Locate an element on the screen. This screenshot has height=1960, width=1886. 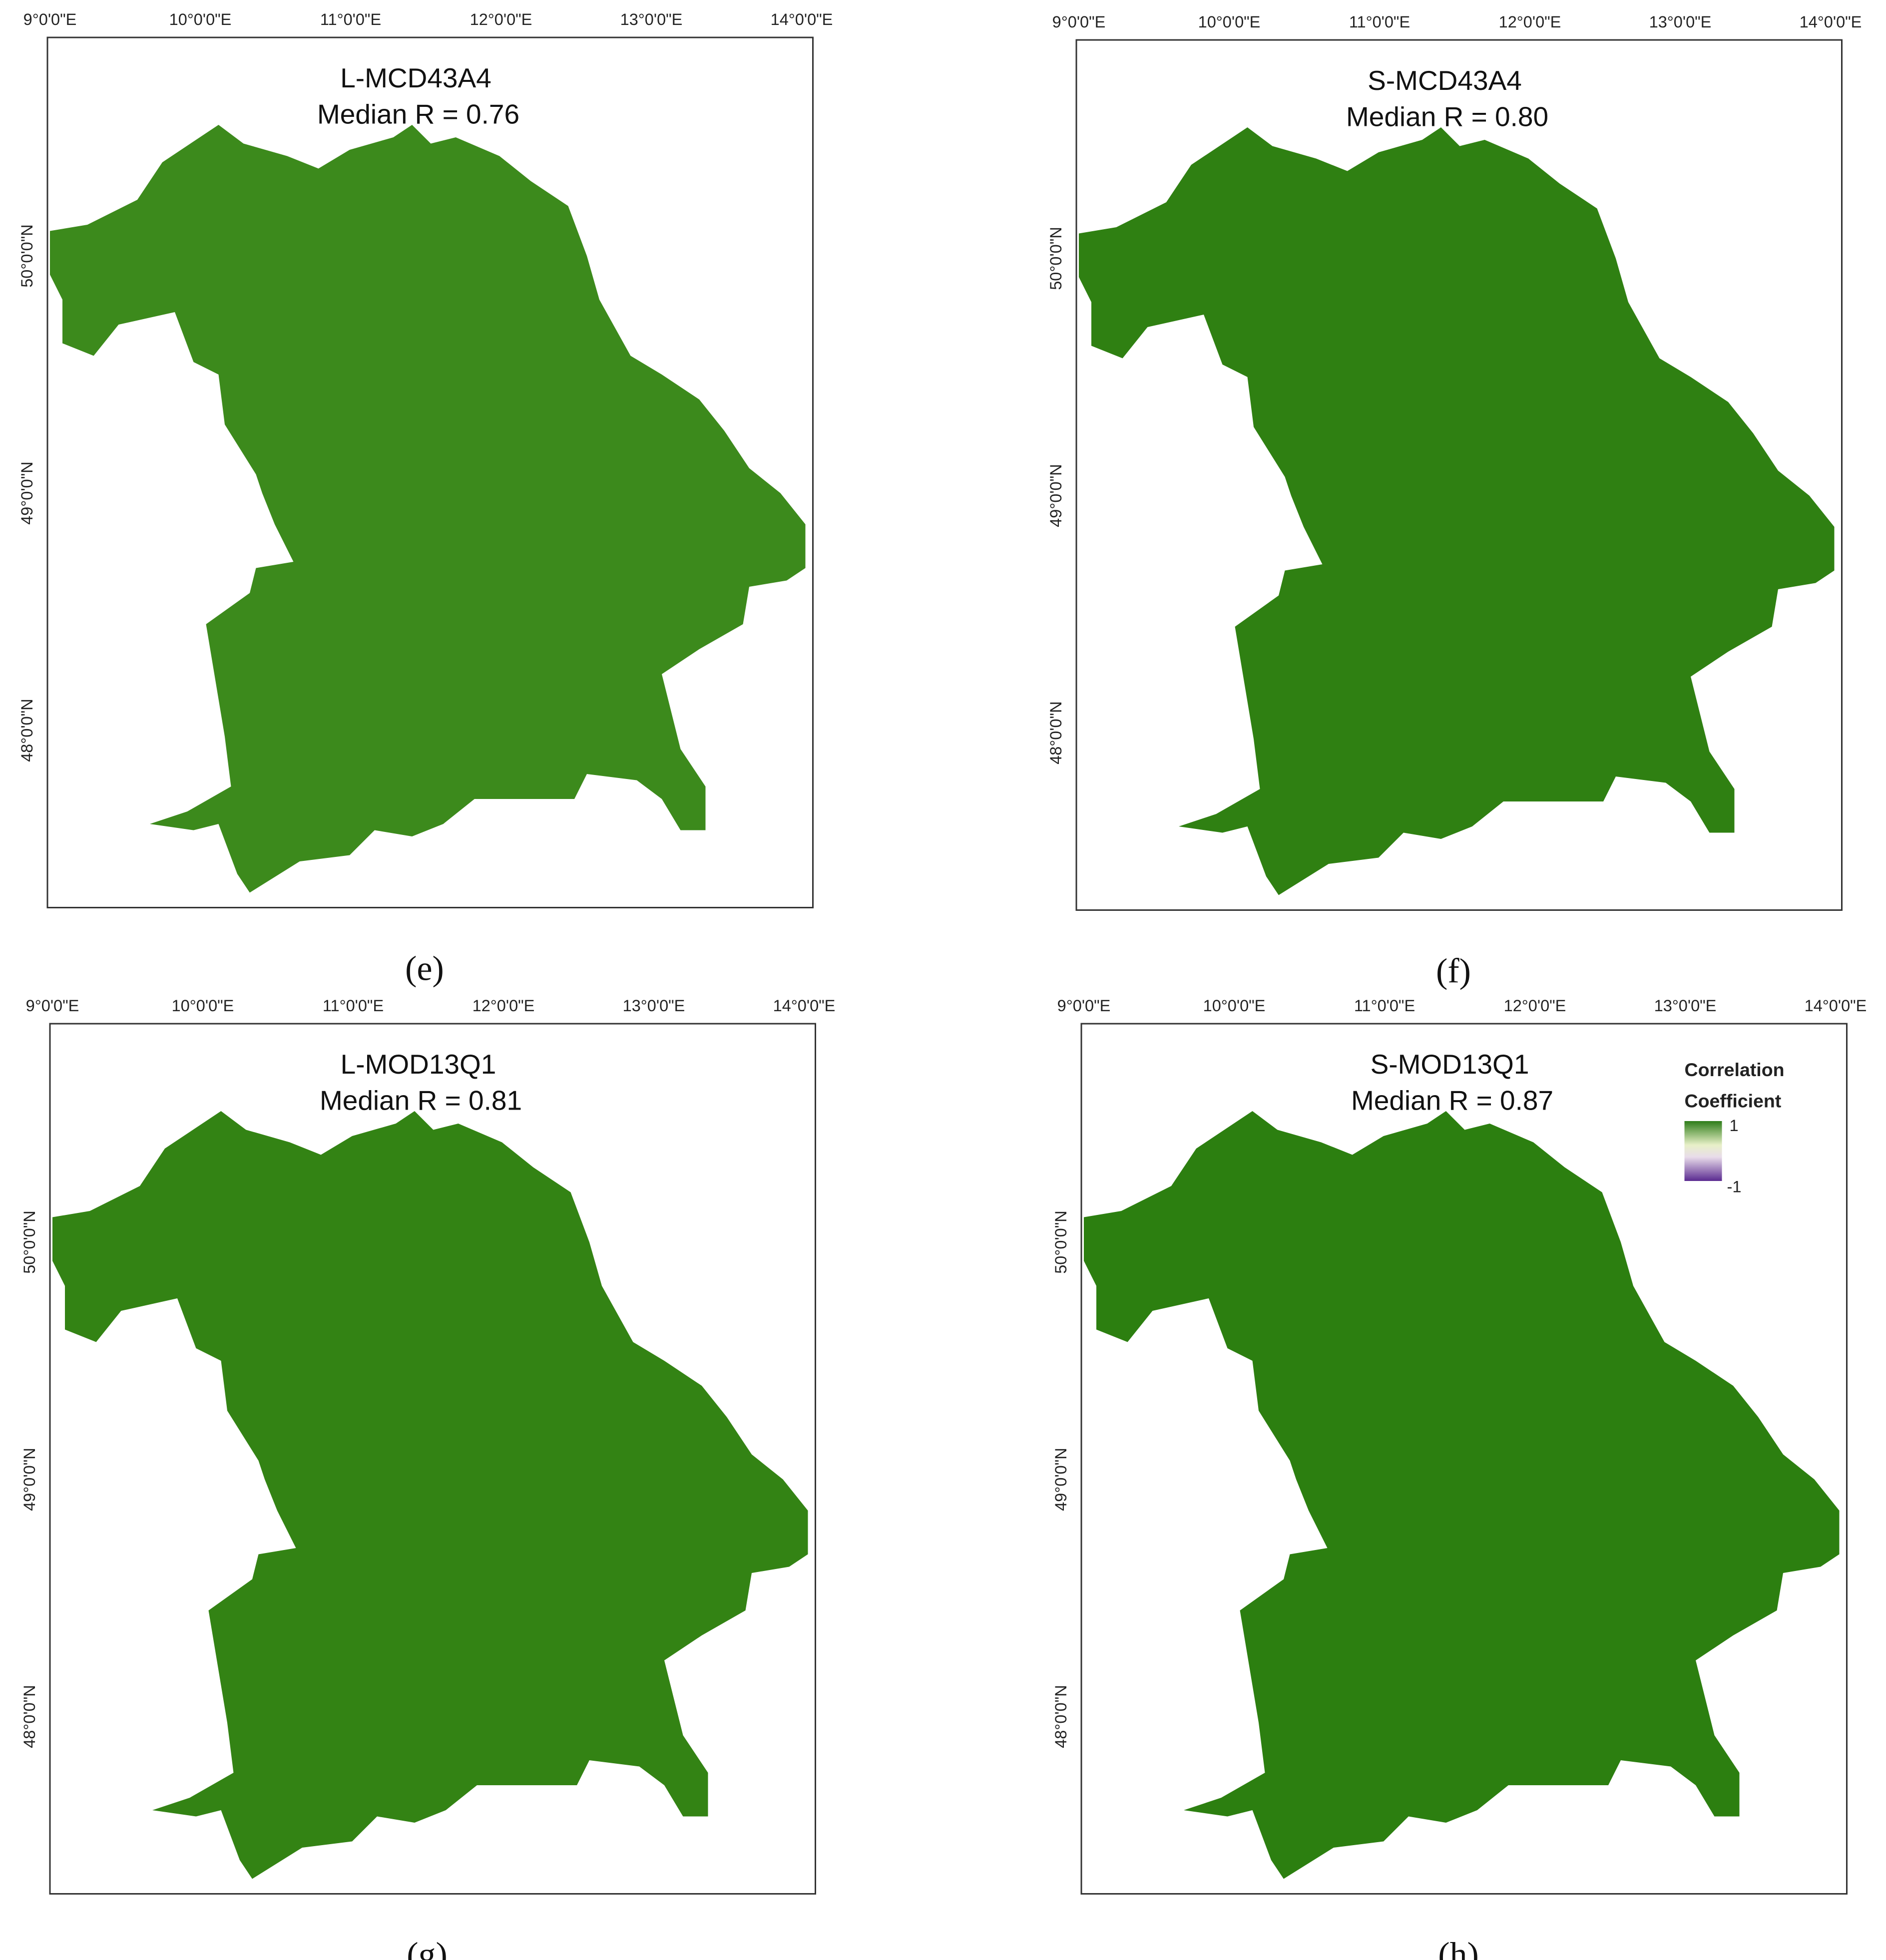
panel-letter: (e) is located at coordinates (425, 969).